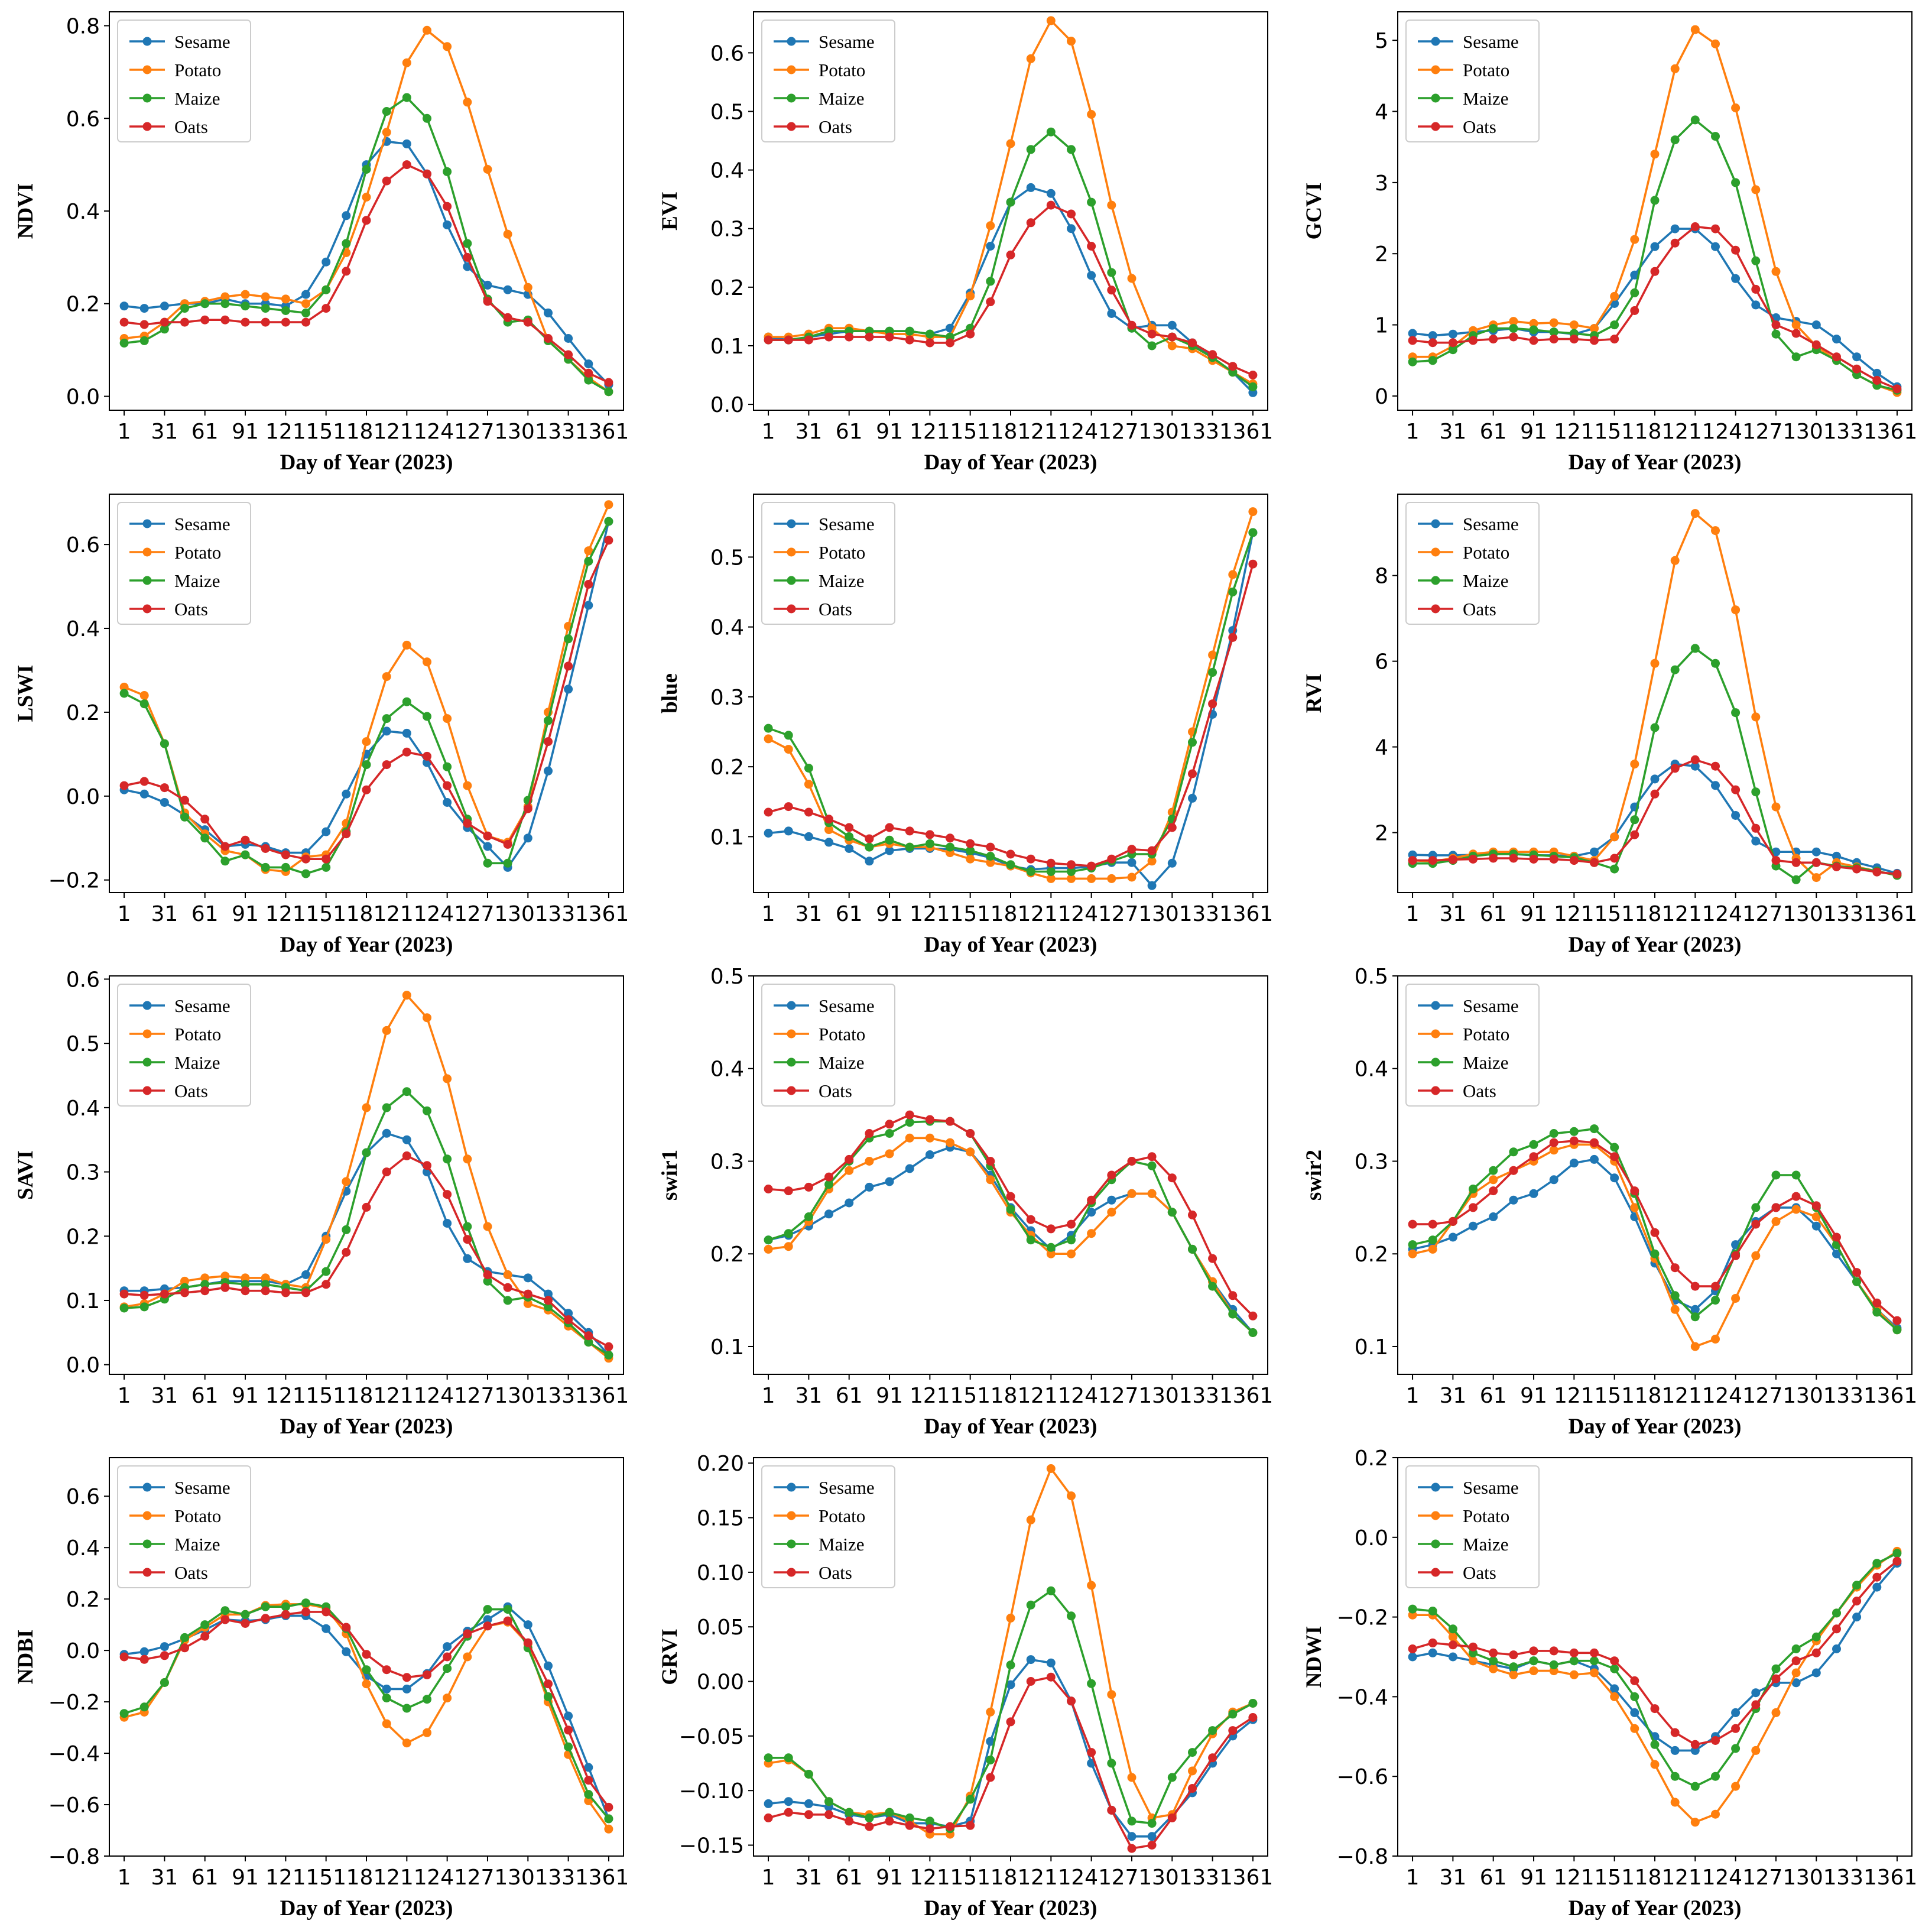 The image size is (1932, 1927). I want to click on y-tick-label: −0.8, so click(1362, 1857).